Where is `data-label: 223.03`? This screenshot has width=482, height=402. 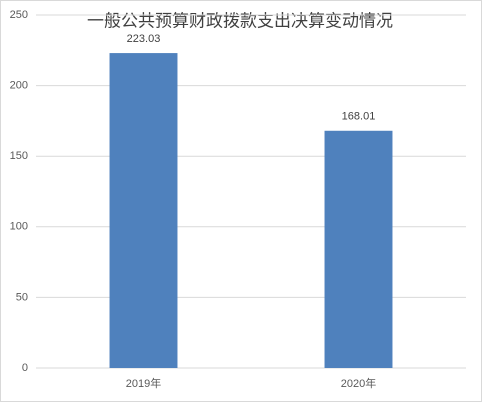 data-label: 223.03 is located at coordinates (144, 39).